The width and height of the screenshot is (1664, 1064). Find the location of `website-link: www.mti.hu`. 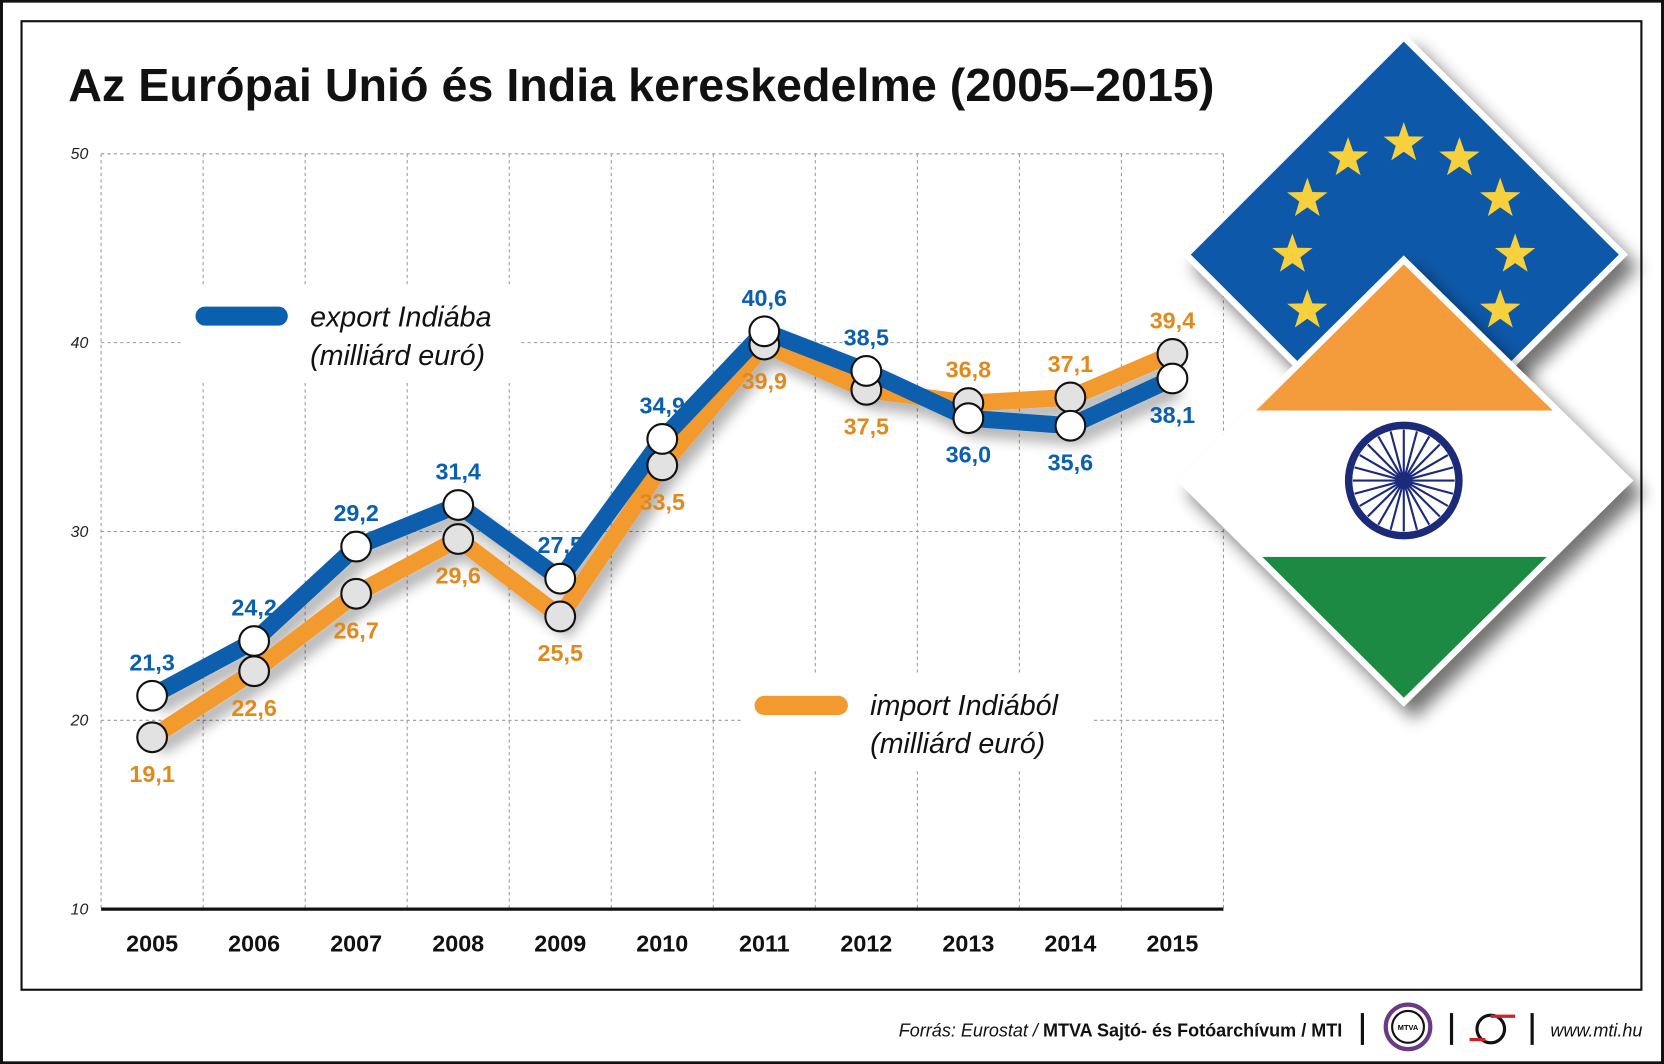

website-link: www.mti.hu is located at coordinates (1596, 1030).